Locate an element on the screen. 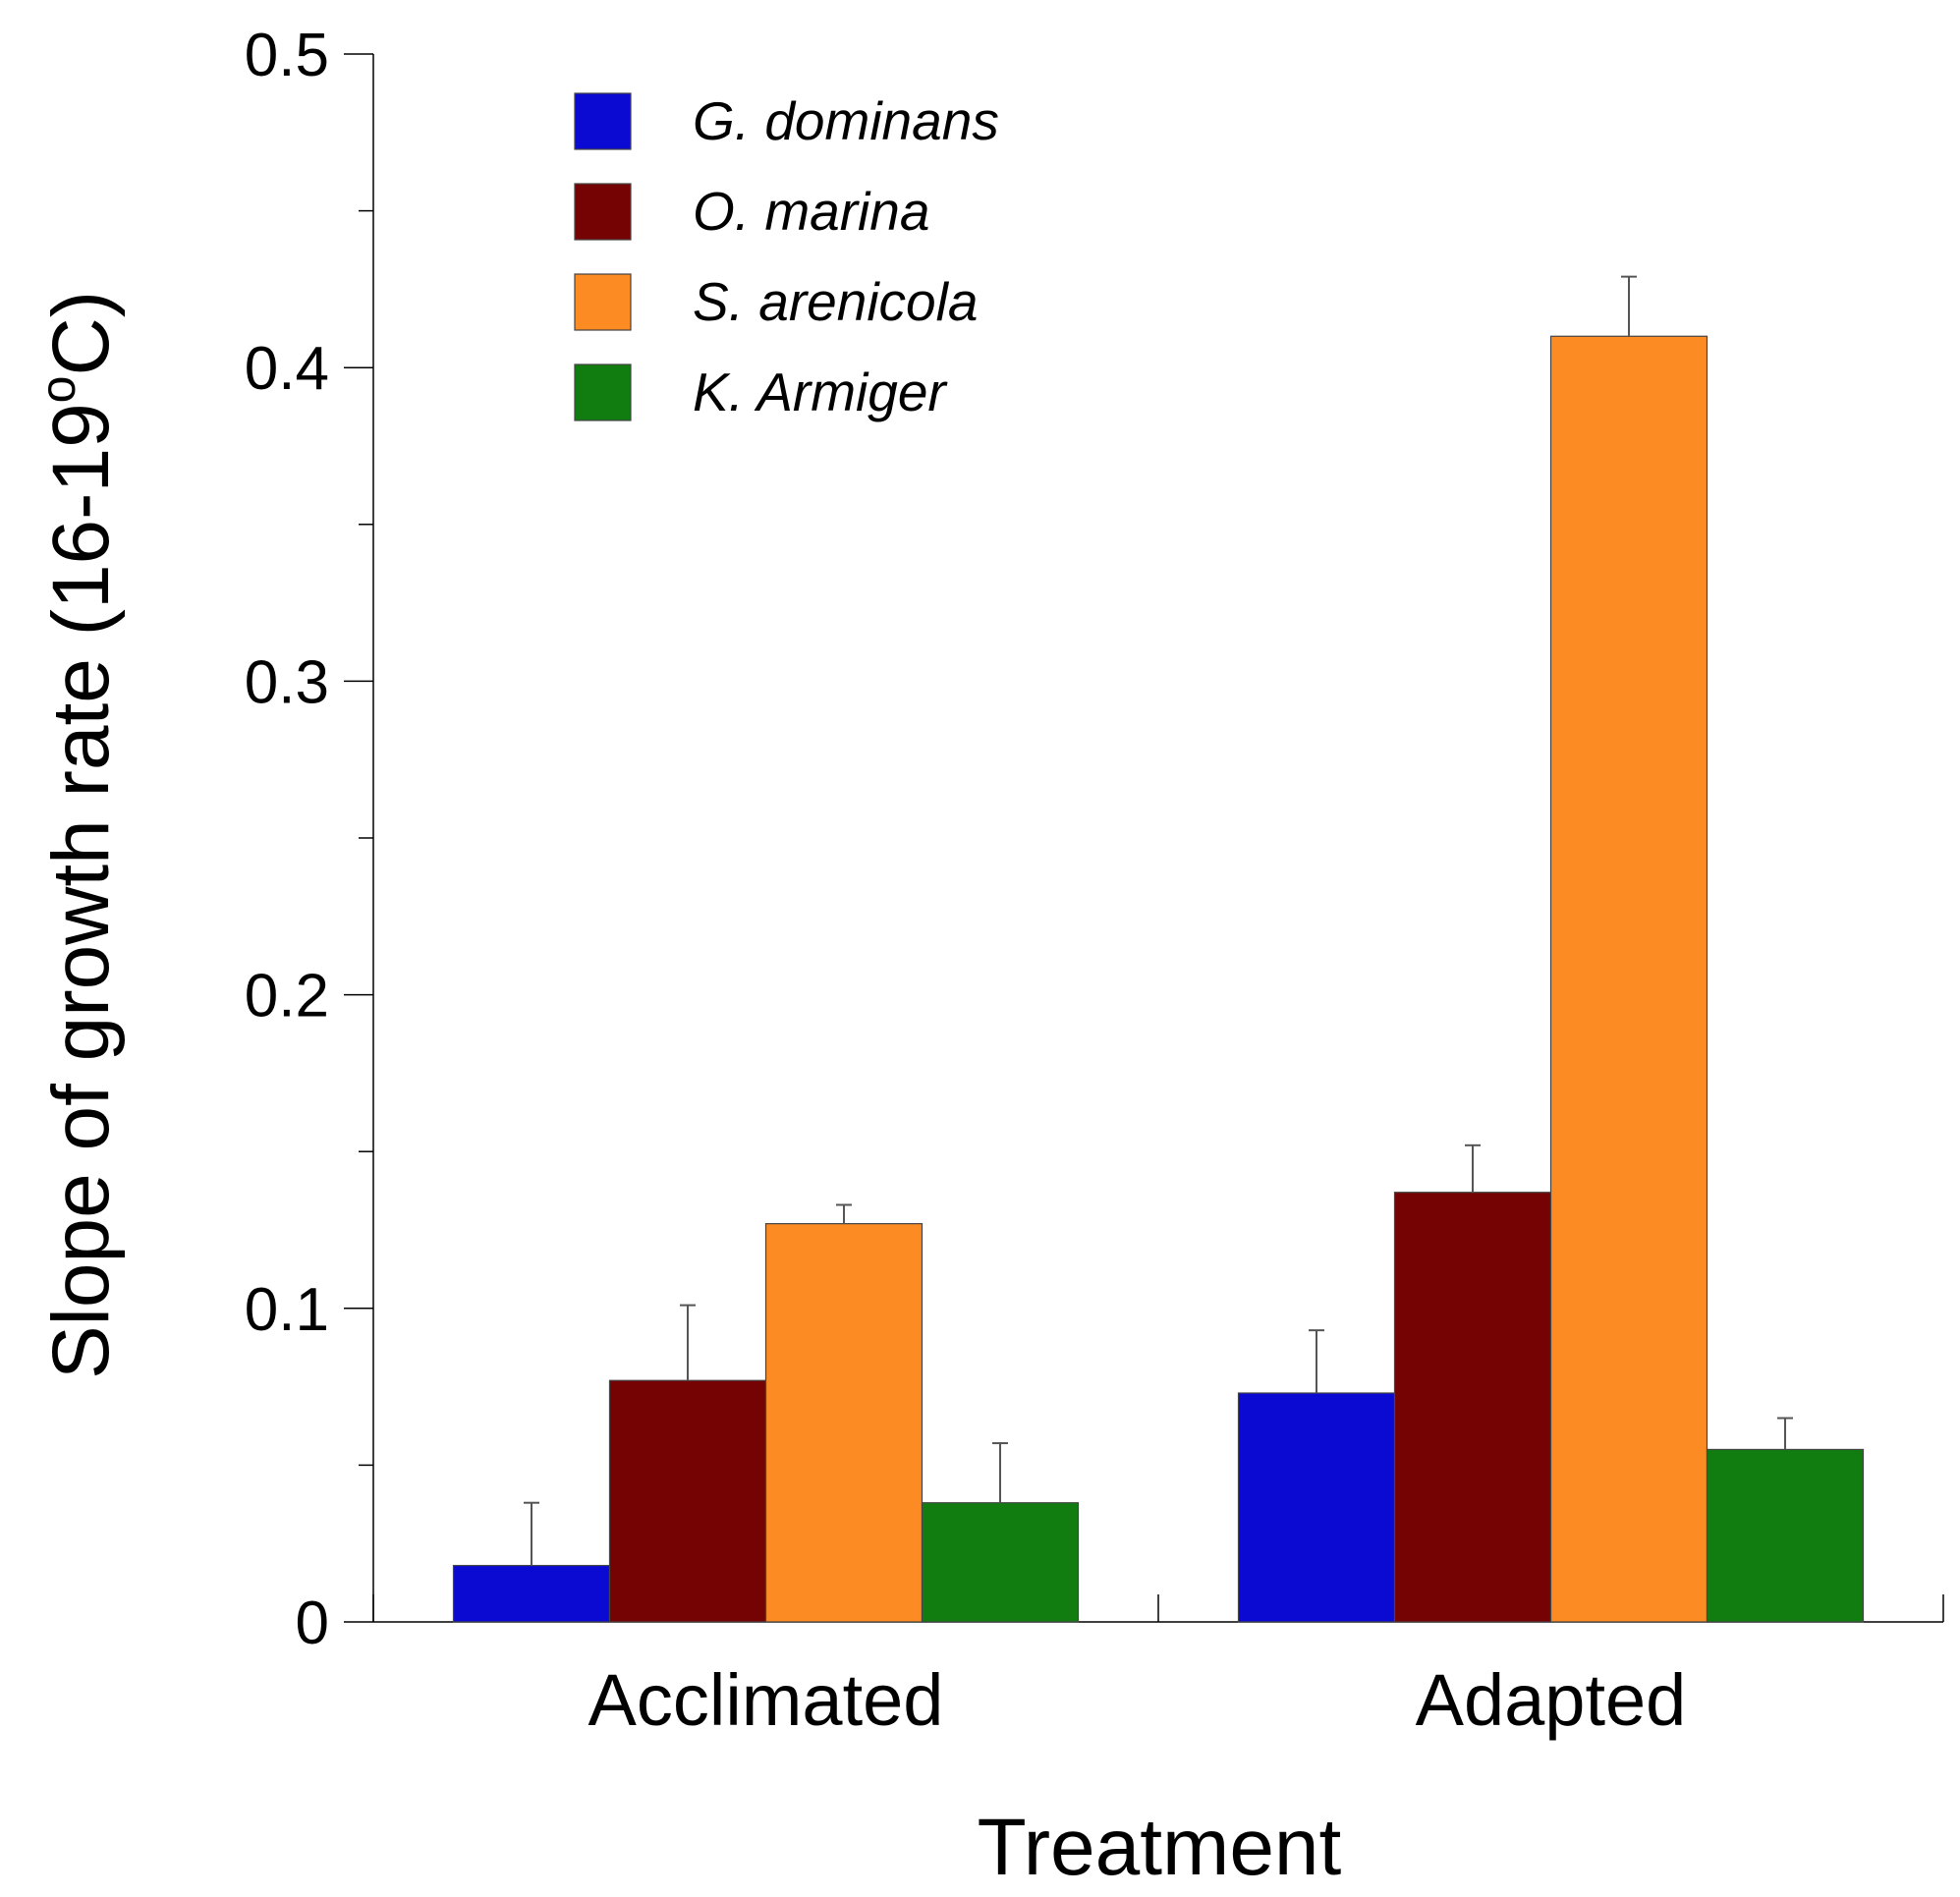 The height and width of the screenshot is (1897, 1960). y-axis-title: Slope of growth rate (16-19oC) is located at coordinates (78, 835).